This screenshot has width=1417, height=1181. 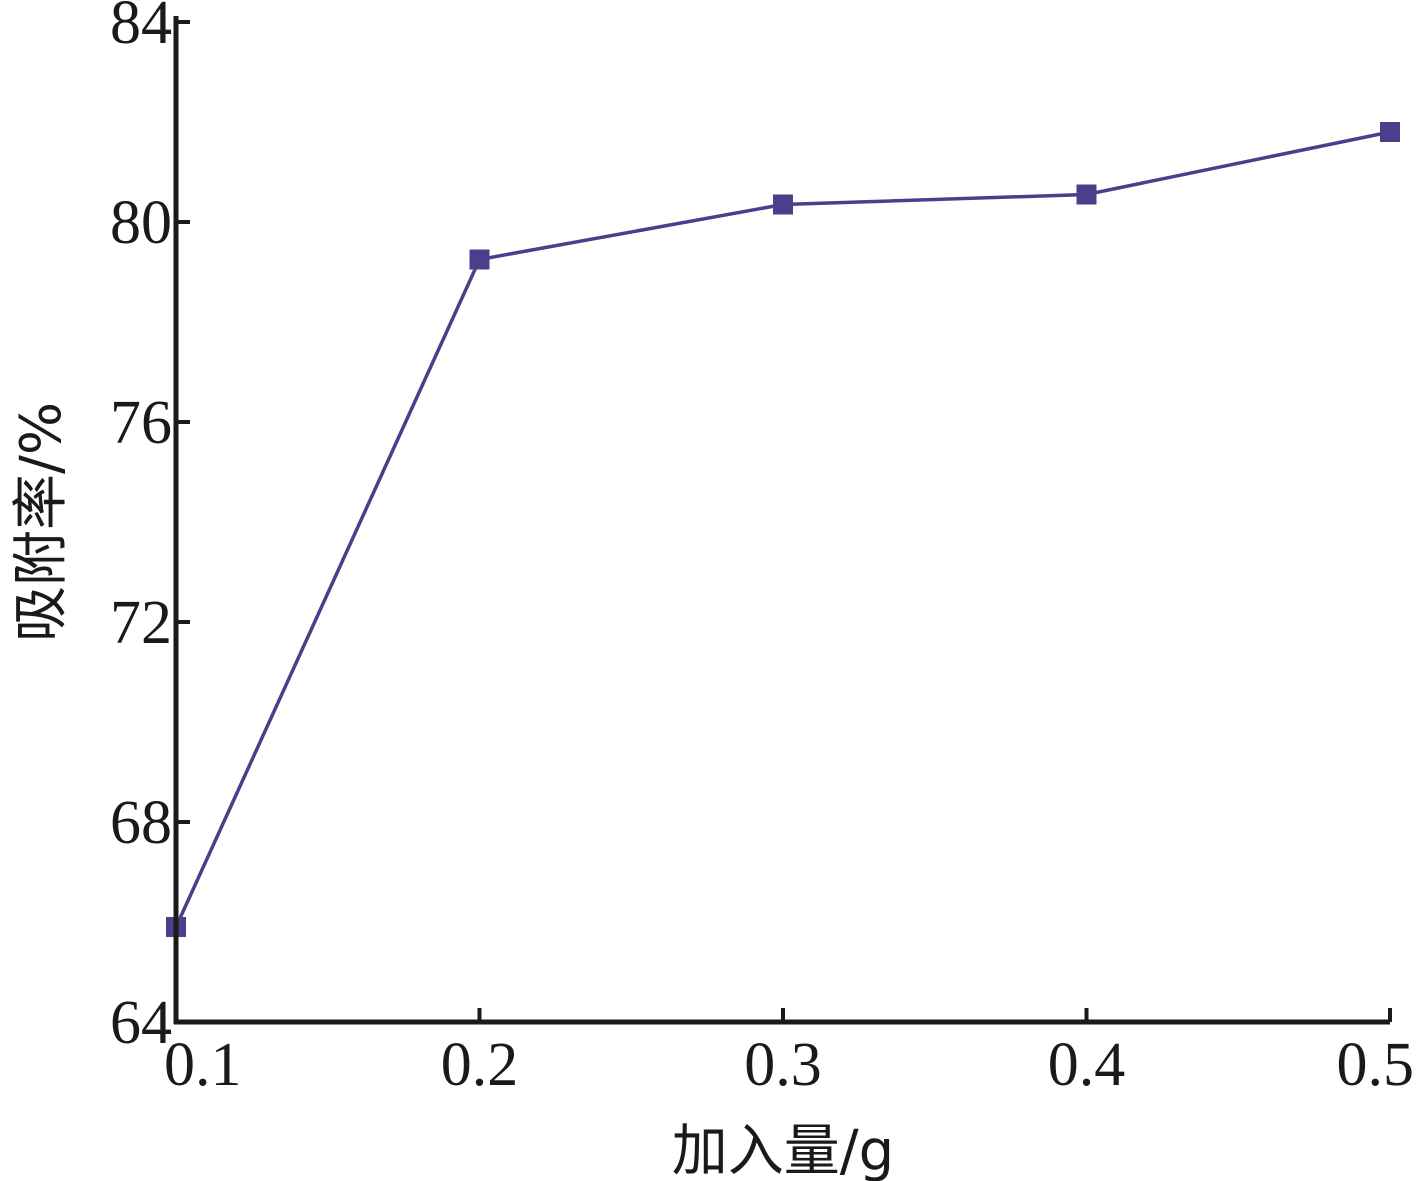 What do you see at coordinates (783, 1150) in the screenshot?
I see `x-axis-title: 加入量/g` at bounding box center [783, 1150].